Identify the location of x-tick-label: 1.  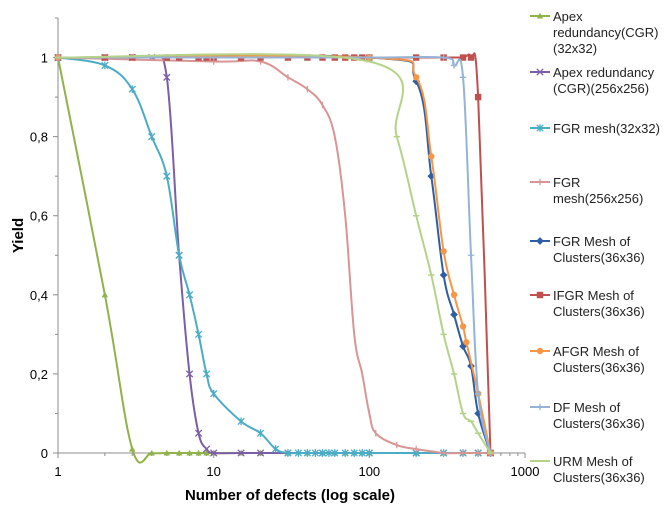
(57, 471).